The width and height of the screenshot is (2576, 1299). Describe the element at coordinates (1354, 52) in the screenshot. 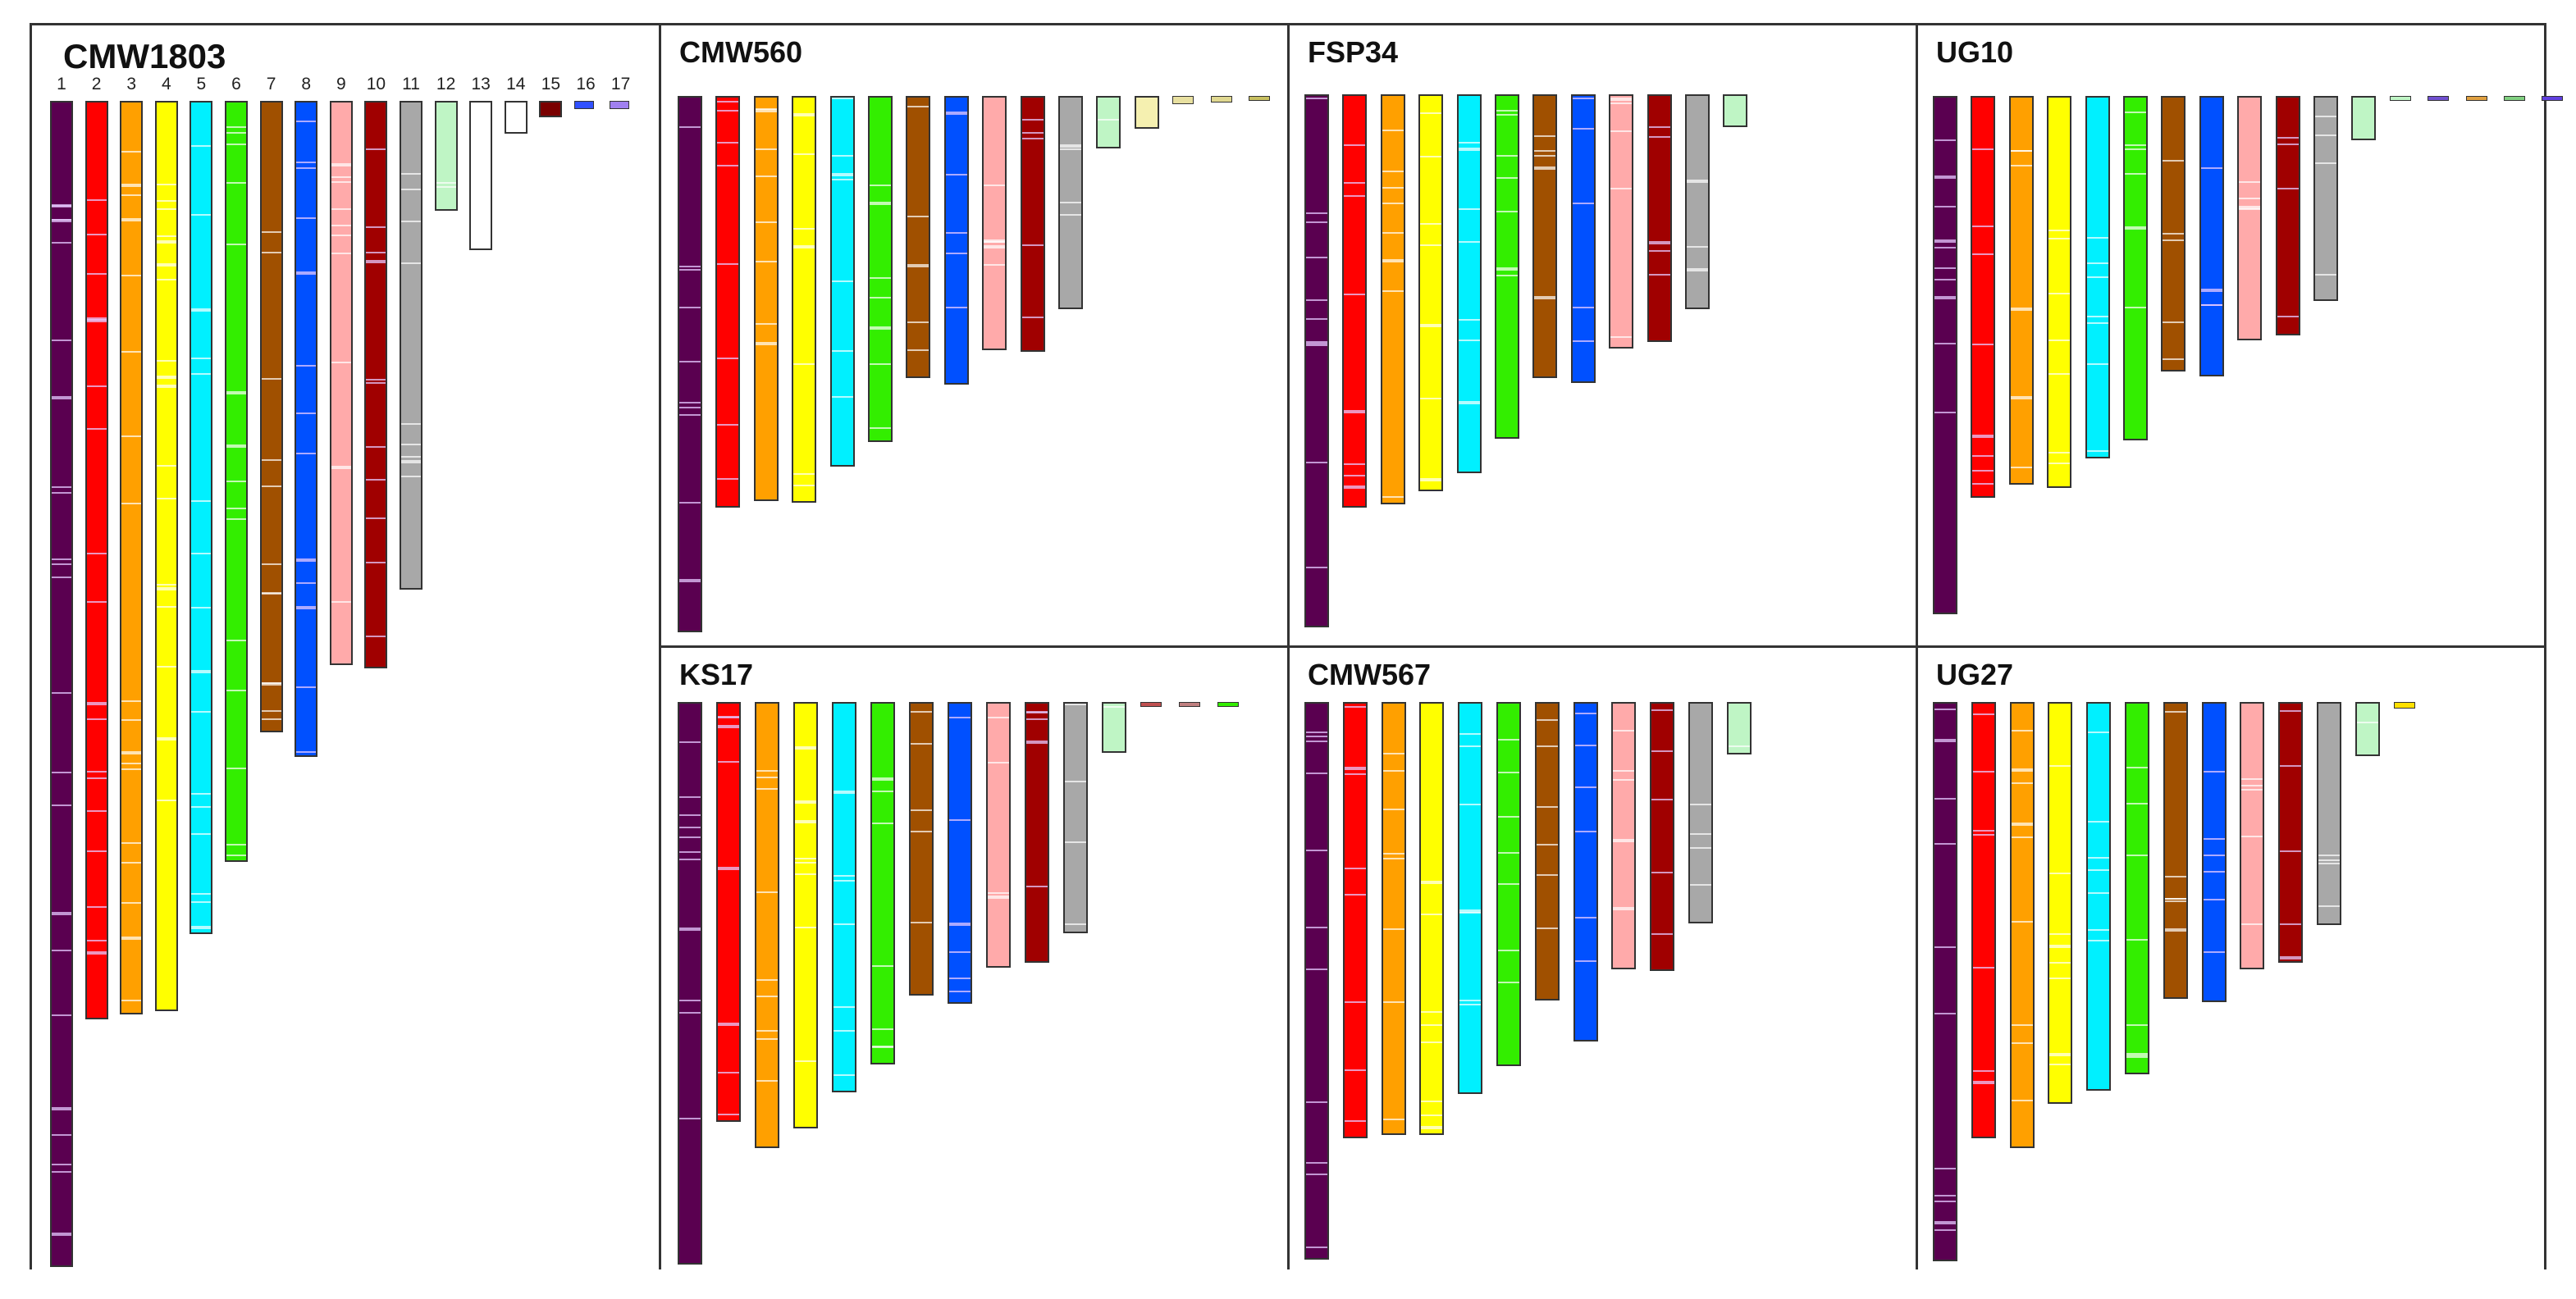

I see `panel-title-fsp34: FSP34` at that location.